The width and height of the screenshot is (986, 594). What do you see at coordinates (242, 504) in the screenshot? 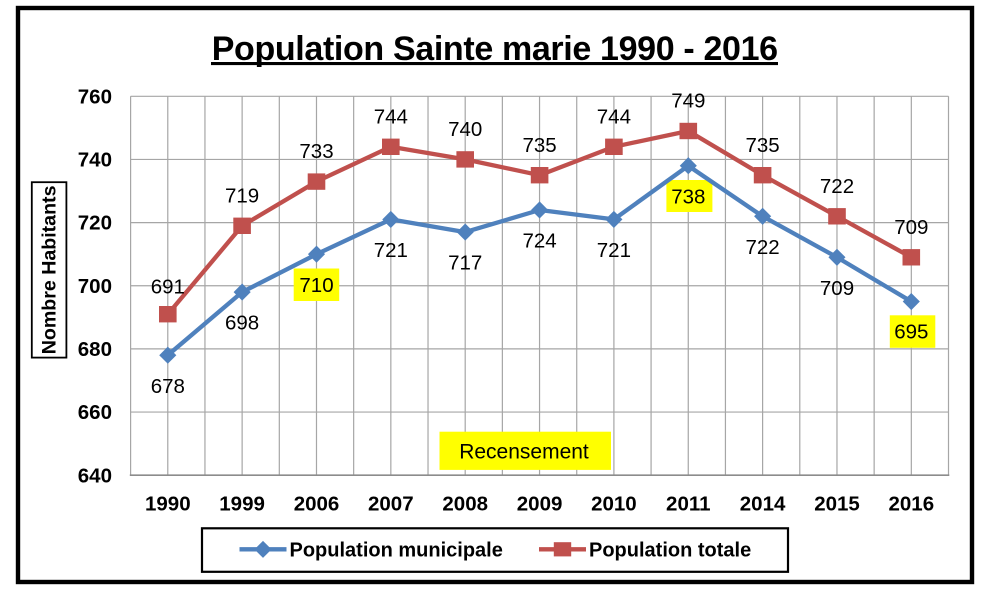
I see `svg-text: 1999` at bounding box center [242, 504].